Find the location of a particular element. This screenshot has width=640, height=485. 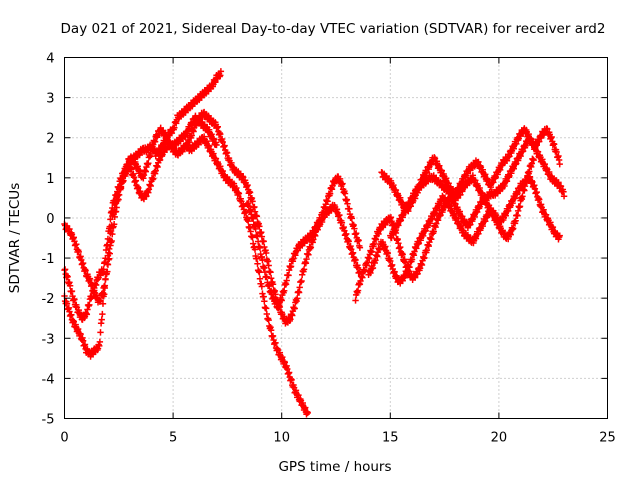

y-tick-label: -2 is located at coordinates (48, 299).